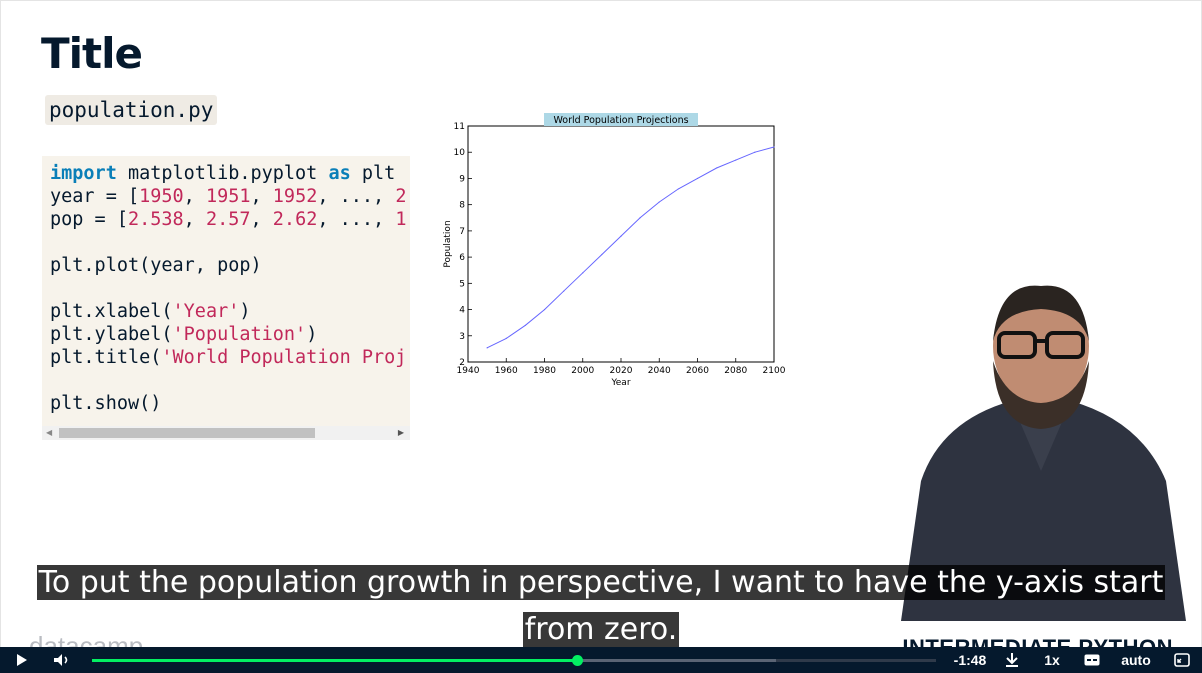 This screenshot has width=1202, height=673. I want to click on y-tick-label: 10, so click(460, 153).